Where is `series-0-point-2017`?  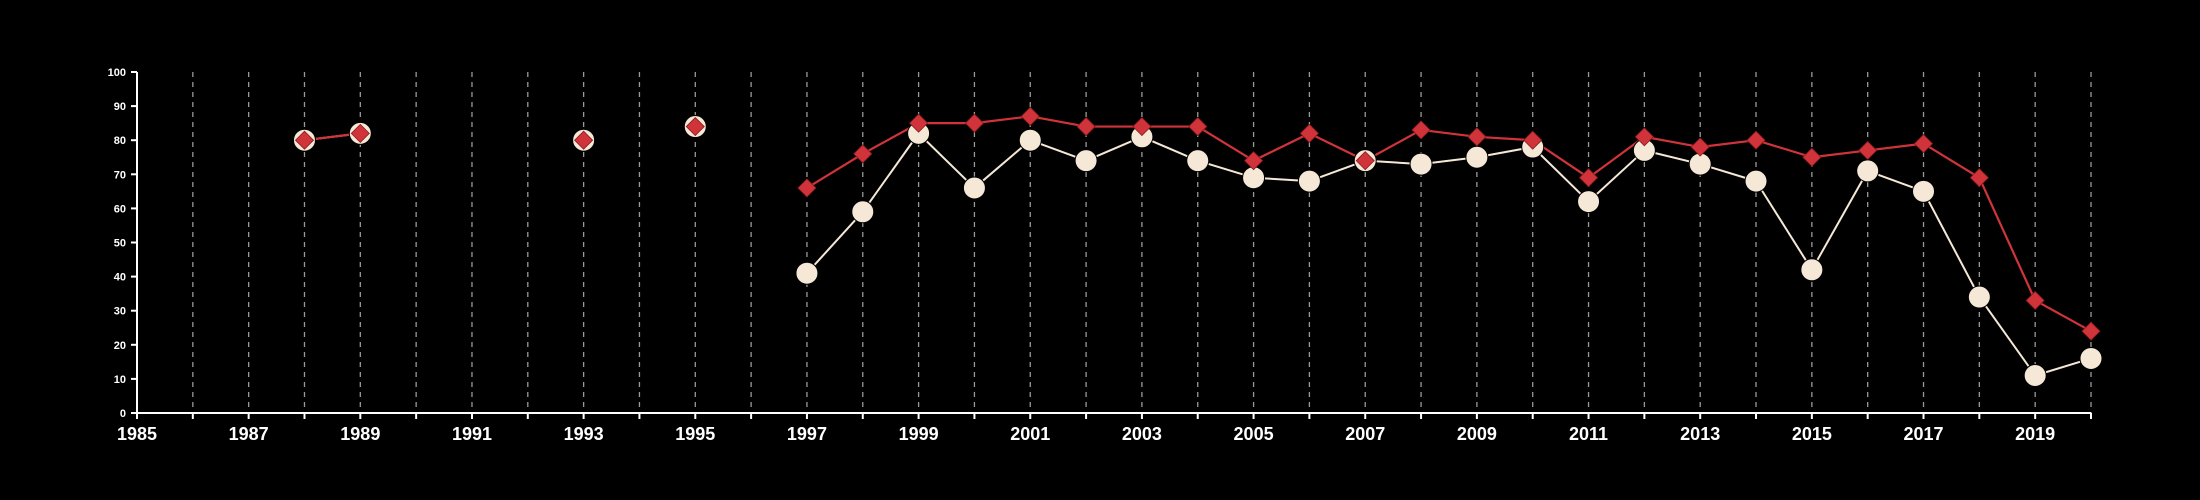 series-0-point-2017 is located at coordinates (1923, 144).